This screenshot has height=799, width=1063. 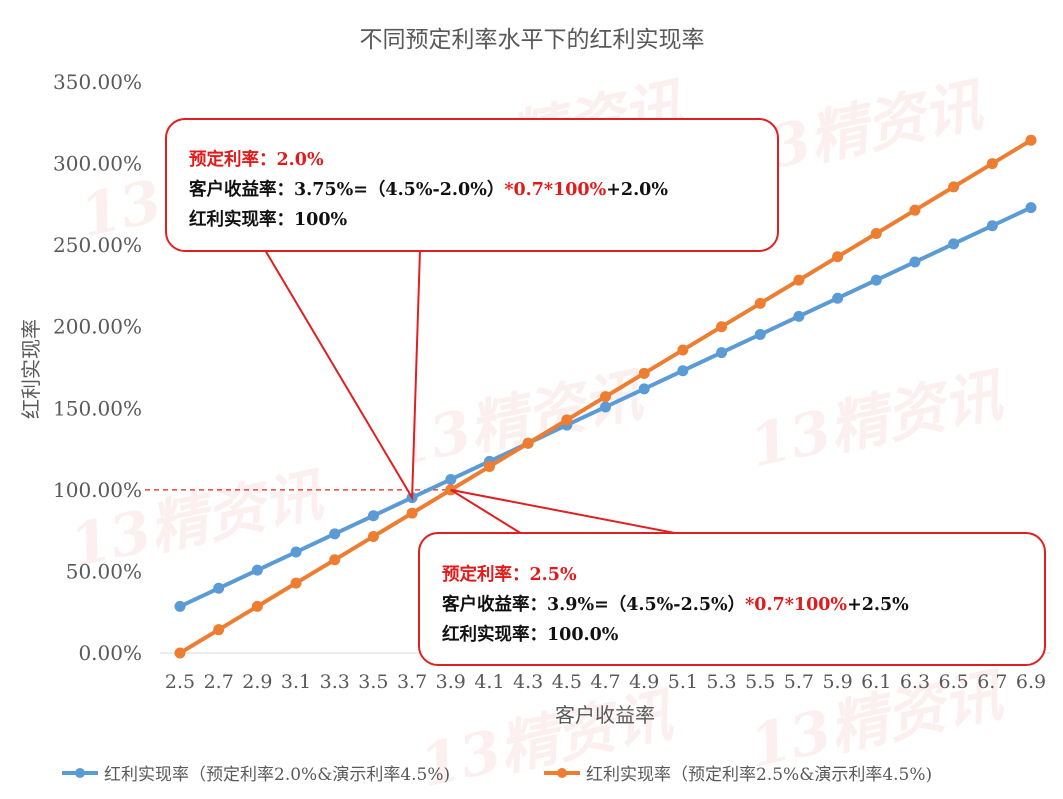 I want to click on y-tick-label: 300.00%, so click(x=97, y=164).